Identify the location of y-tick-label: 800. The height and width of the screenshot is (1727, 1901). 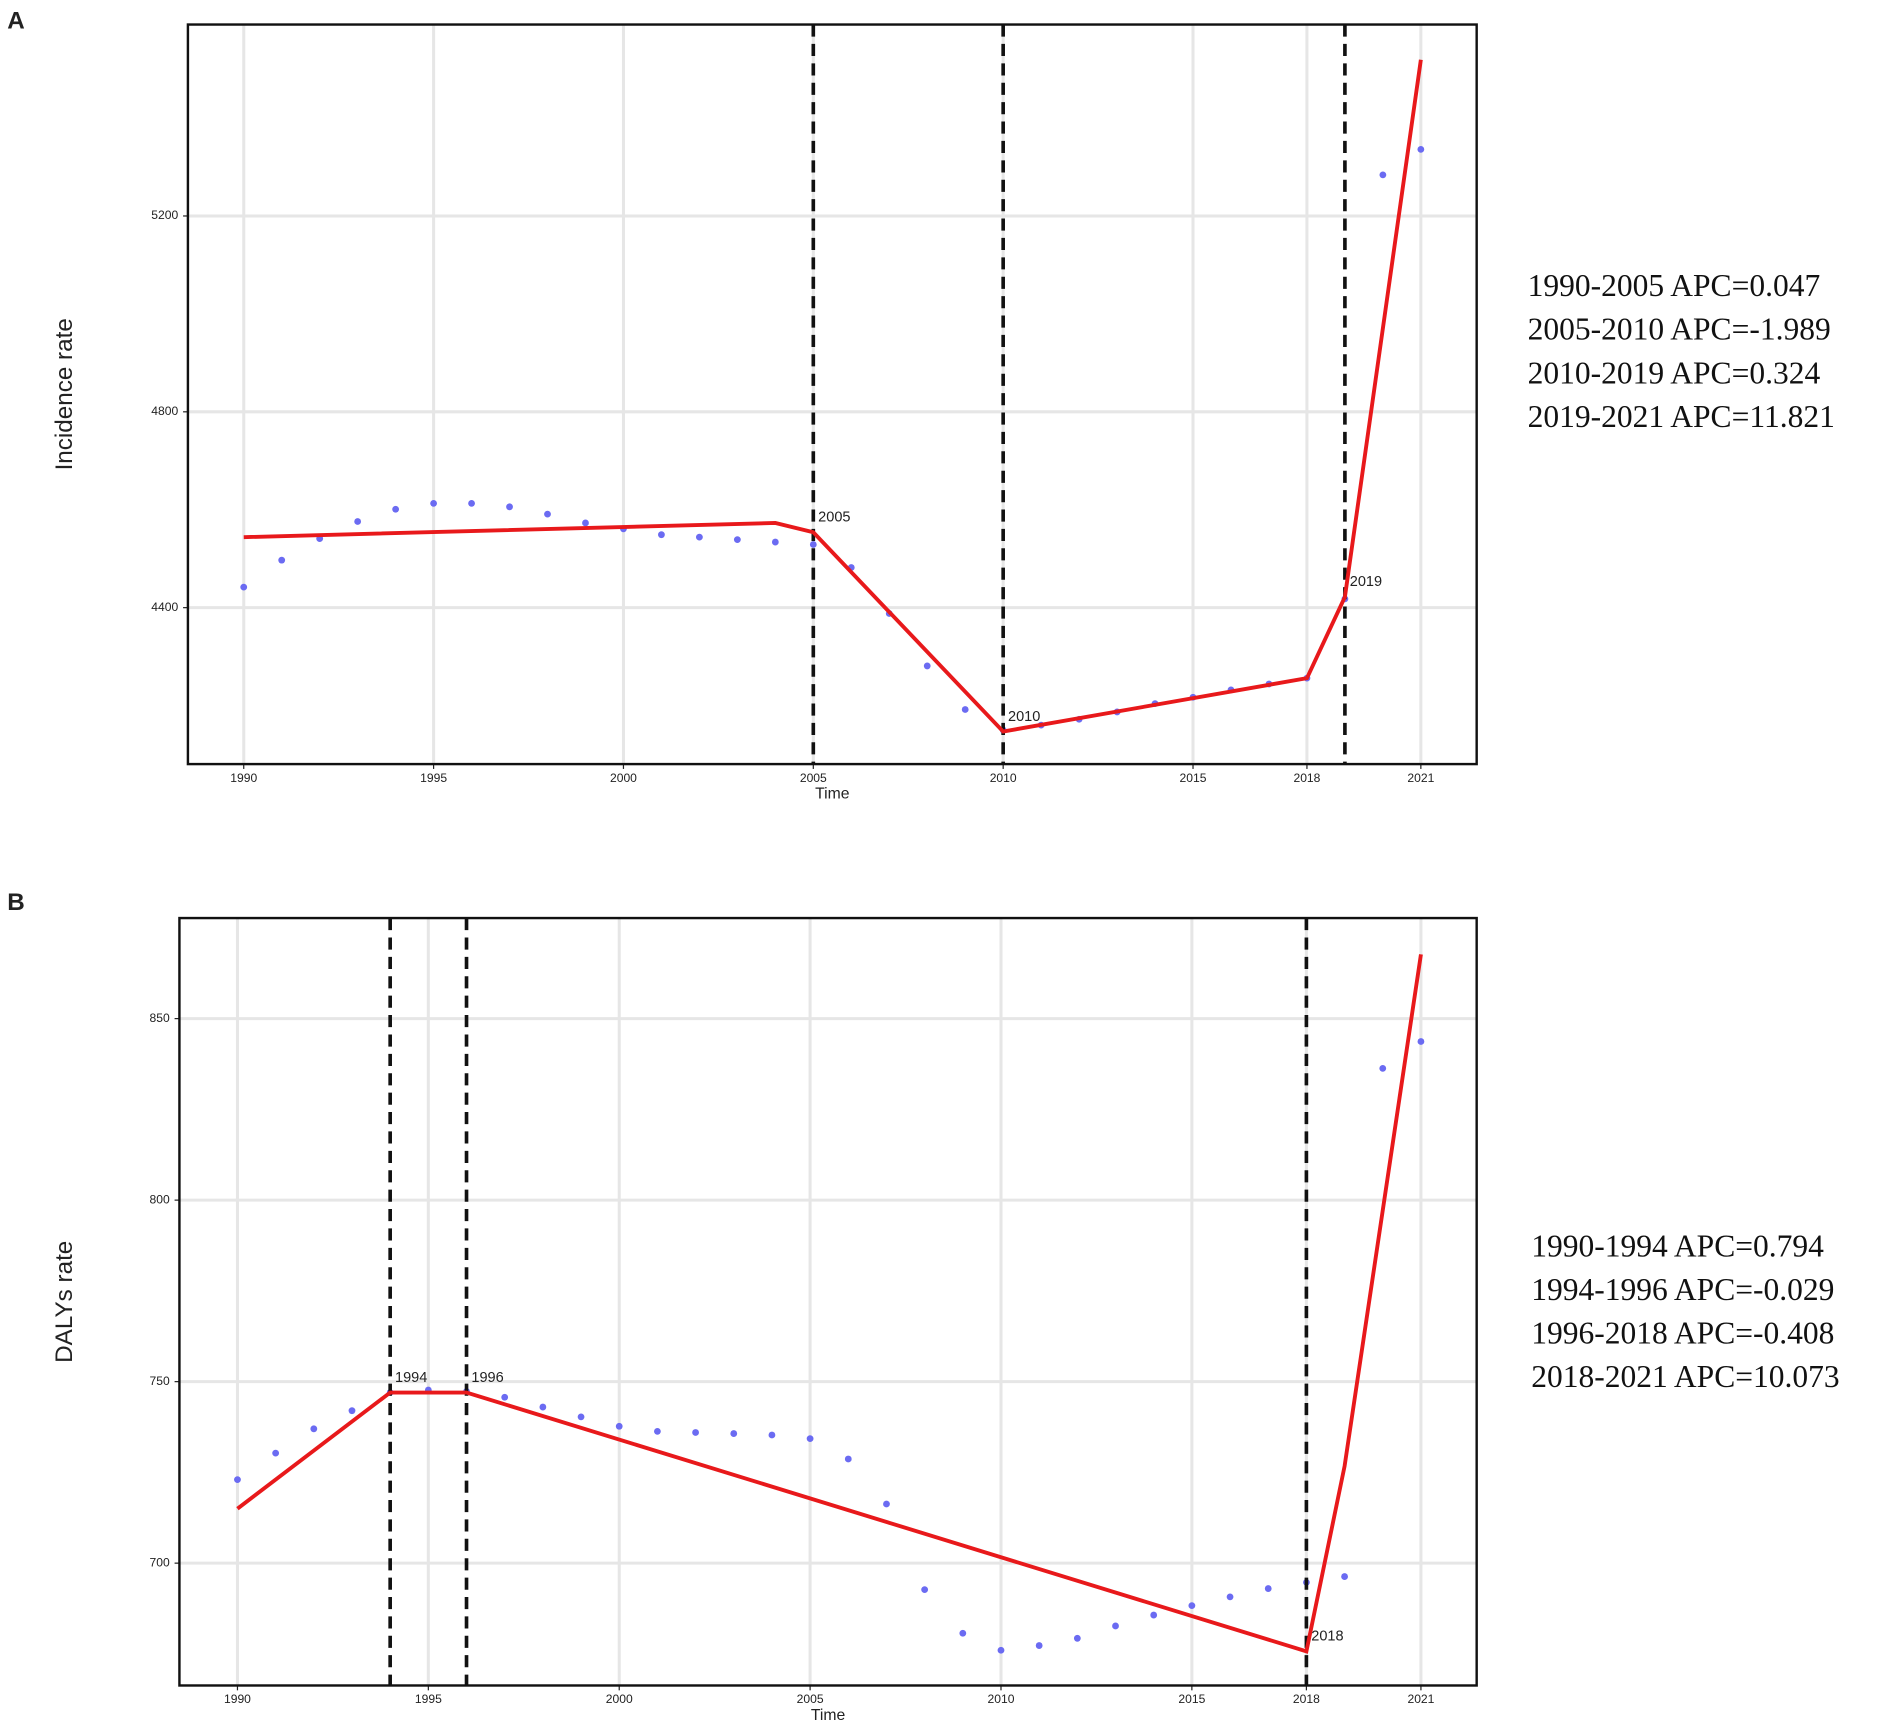
(160, 1199).